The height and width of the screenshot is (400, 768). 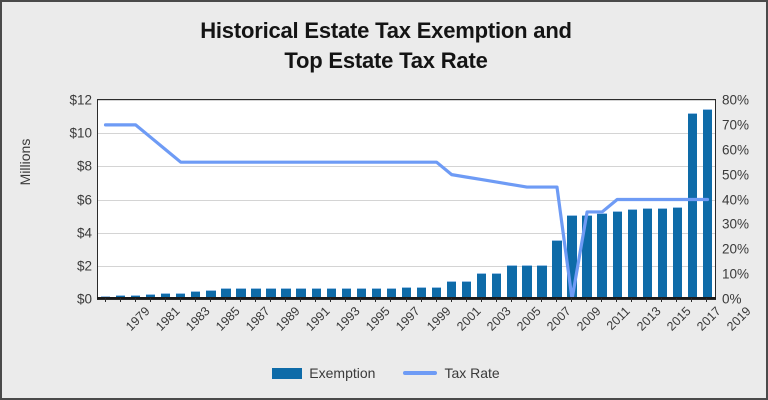 What do you see at coordinates (378, 319) in the screenshot?
I see `x-axis-tick-label: 1995` at bounding box center [378, 319].